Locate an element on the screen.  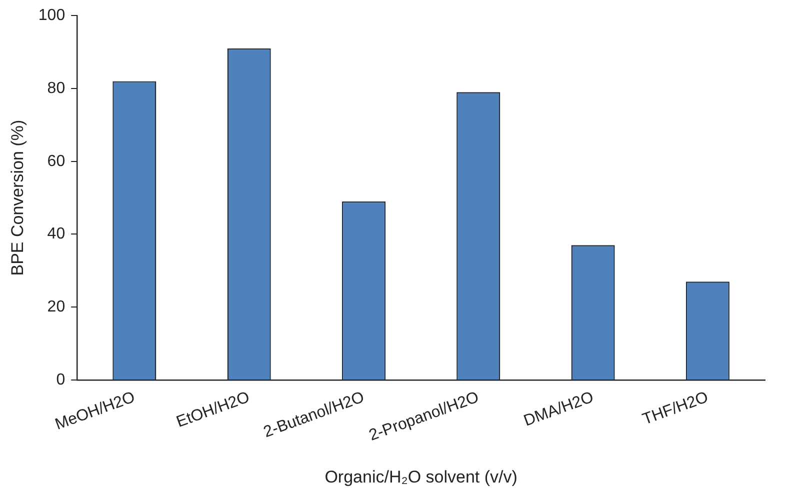
y-tick-label: 100 is located at coordinates (52, 15).